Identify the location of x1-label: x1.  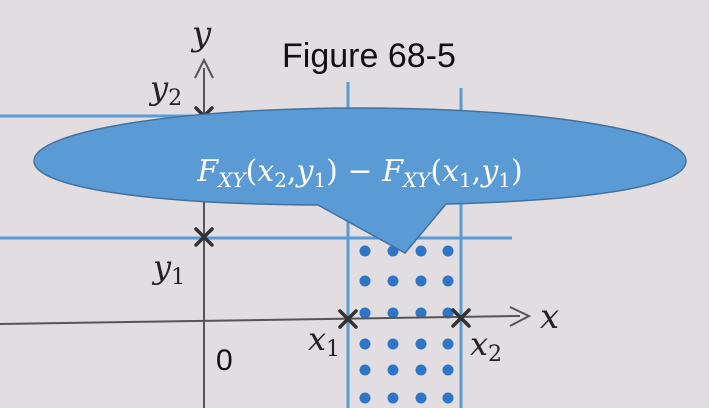
(324, 341).